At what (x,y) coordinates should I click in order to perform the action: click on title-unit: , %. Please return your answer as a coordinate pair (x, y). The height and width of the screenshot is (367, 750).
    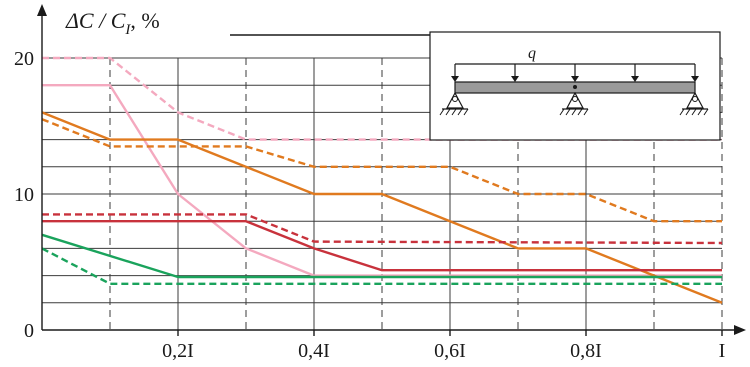
    Looking at the image, I should click on (144, 20).